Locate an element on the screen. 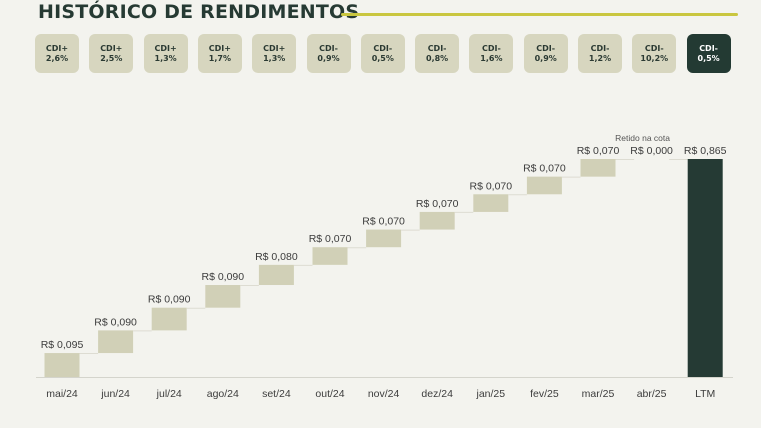  x-tick-label: jul/24 is located at coordinates (169, 394).